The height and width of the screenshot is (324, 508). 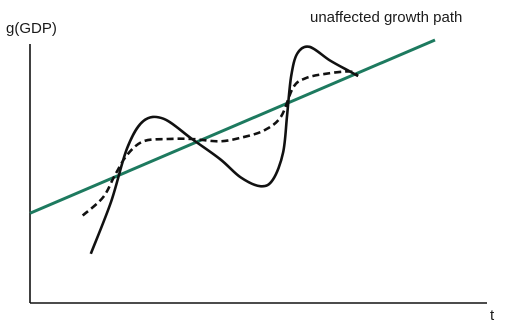 What do you see at coordinates (31, 28) in the screenshot?
I see `y-axis-label: g(GDP)` at bounding box center [31, 28].